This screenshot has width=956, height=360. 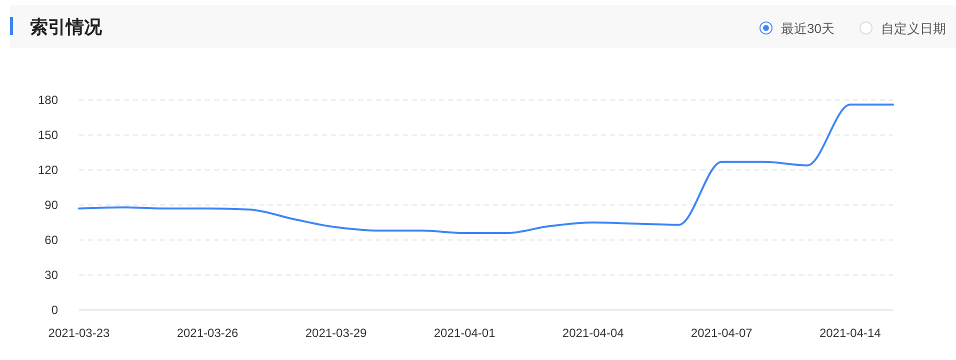 I want to click on x-tick-label: 2021-04-07, so click(x=721, y=333).